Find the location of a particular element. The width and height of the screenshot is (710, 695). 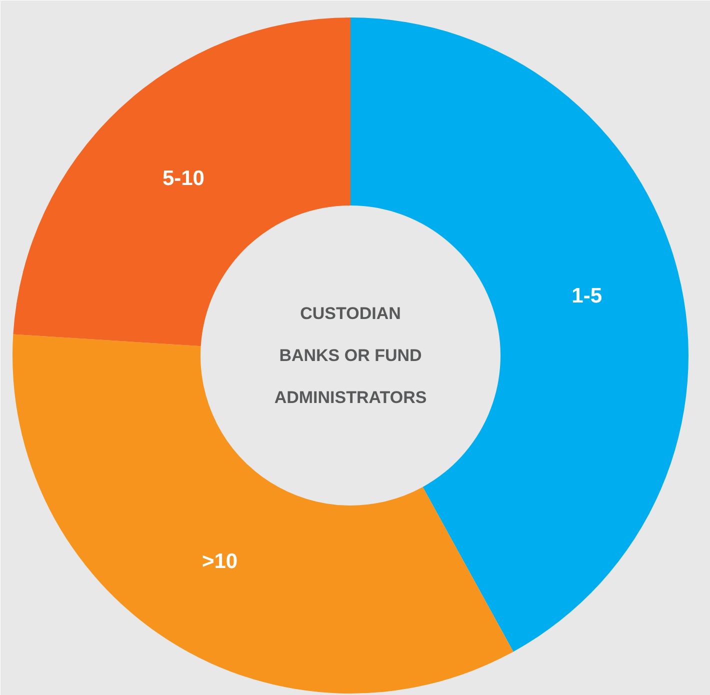

slice-label: >10 is located at coordinates (220, 562).